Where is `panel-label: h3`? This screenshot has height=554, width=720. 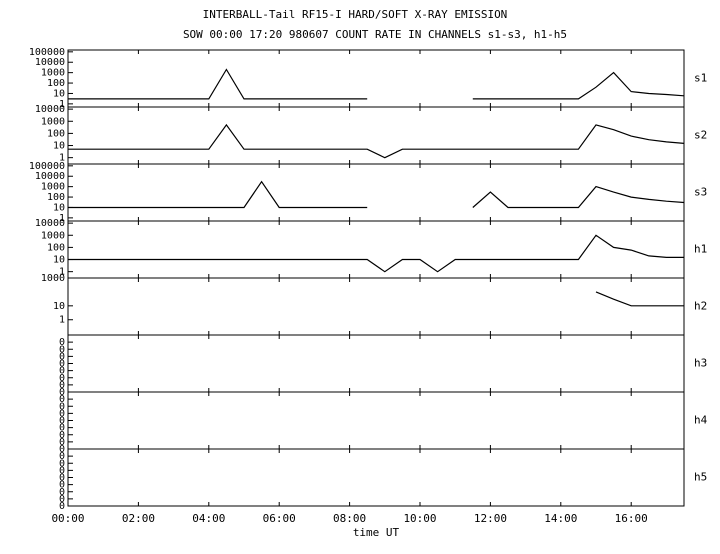 panel-label: h3 is located at coordinates (700, 363).